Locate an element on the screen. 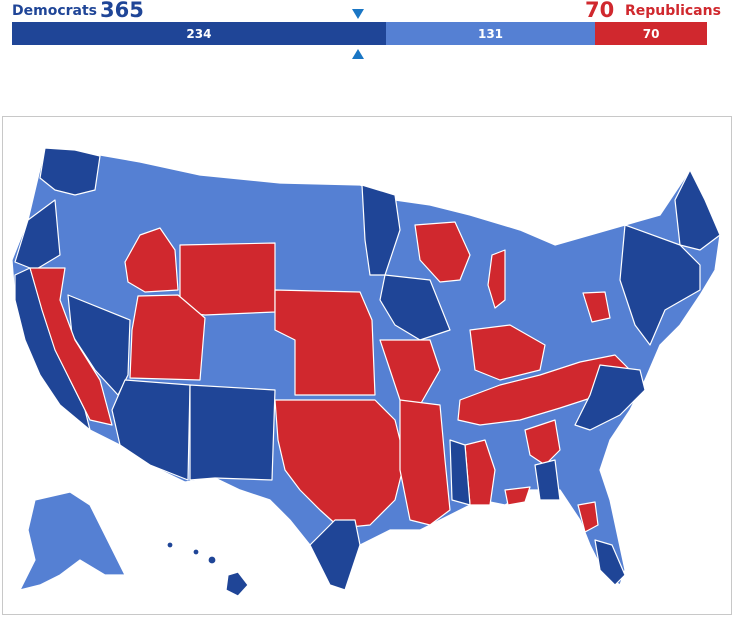  map-region-dem-florida-south is located at coordinates (610, 562).